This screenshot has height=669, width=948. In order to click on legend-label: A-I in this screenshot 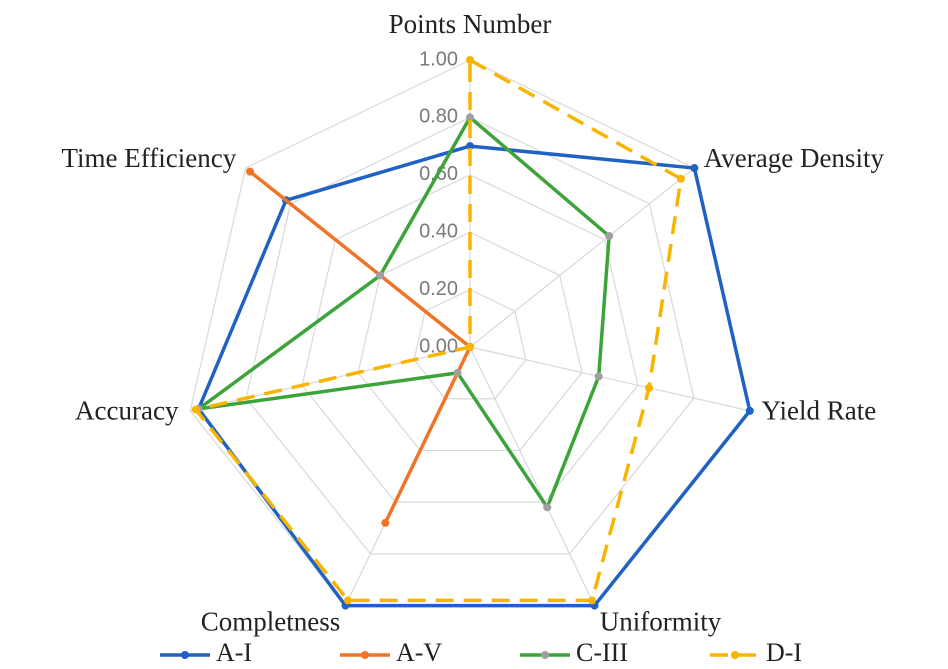, I will do `click(234, 652)`.